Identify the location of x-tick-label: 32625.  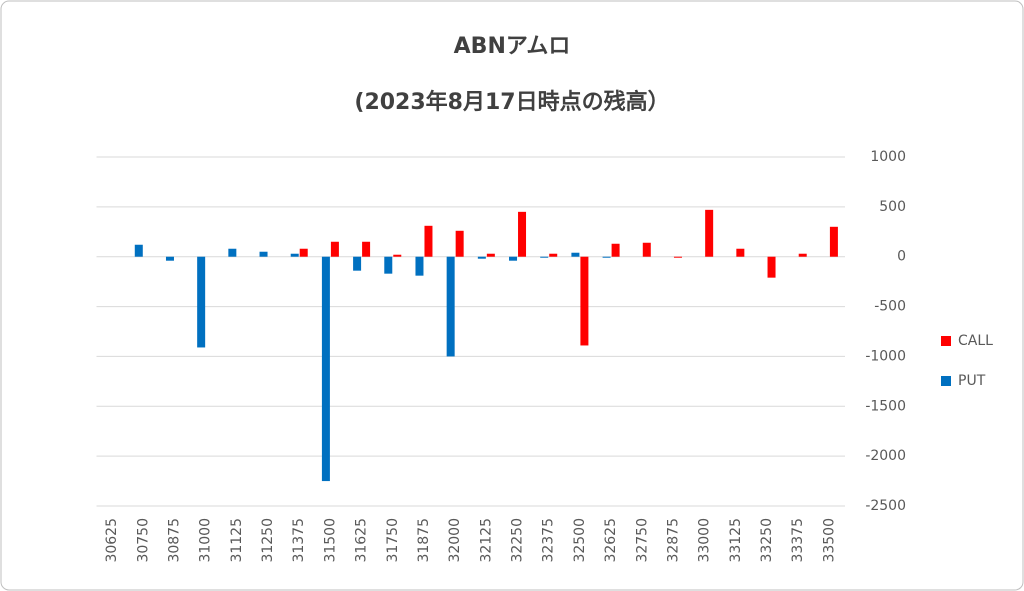
(611, 540).